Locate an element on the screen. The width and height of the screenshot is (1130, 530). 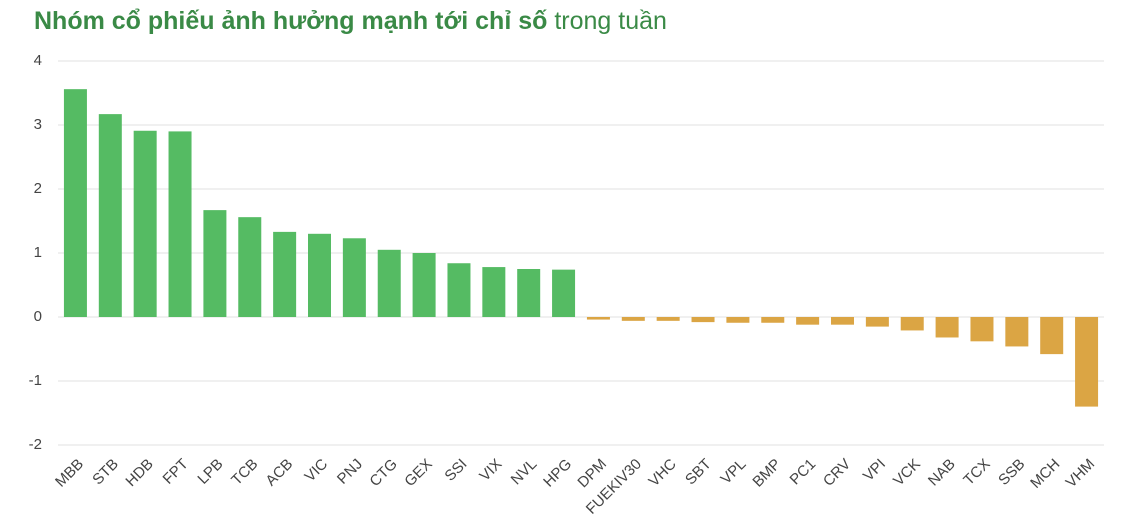
x-tick-label: LPB is located at coordinates (210, 472).